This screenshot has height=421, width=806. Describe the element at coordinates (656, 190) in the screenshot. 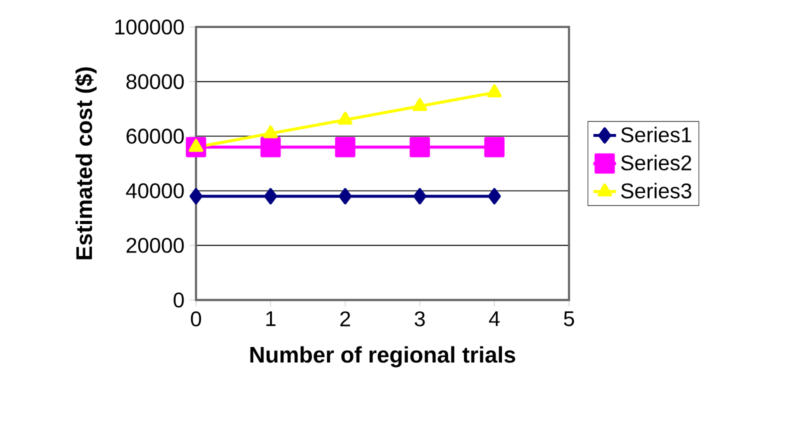

I see `legend-label: Series3` at that location.